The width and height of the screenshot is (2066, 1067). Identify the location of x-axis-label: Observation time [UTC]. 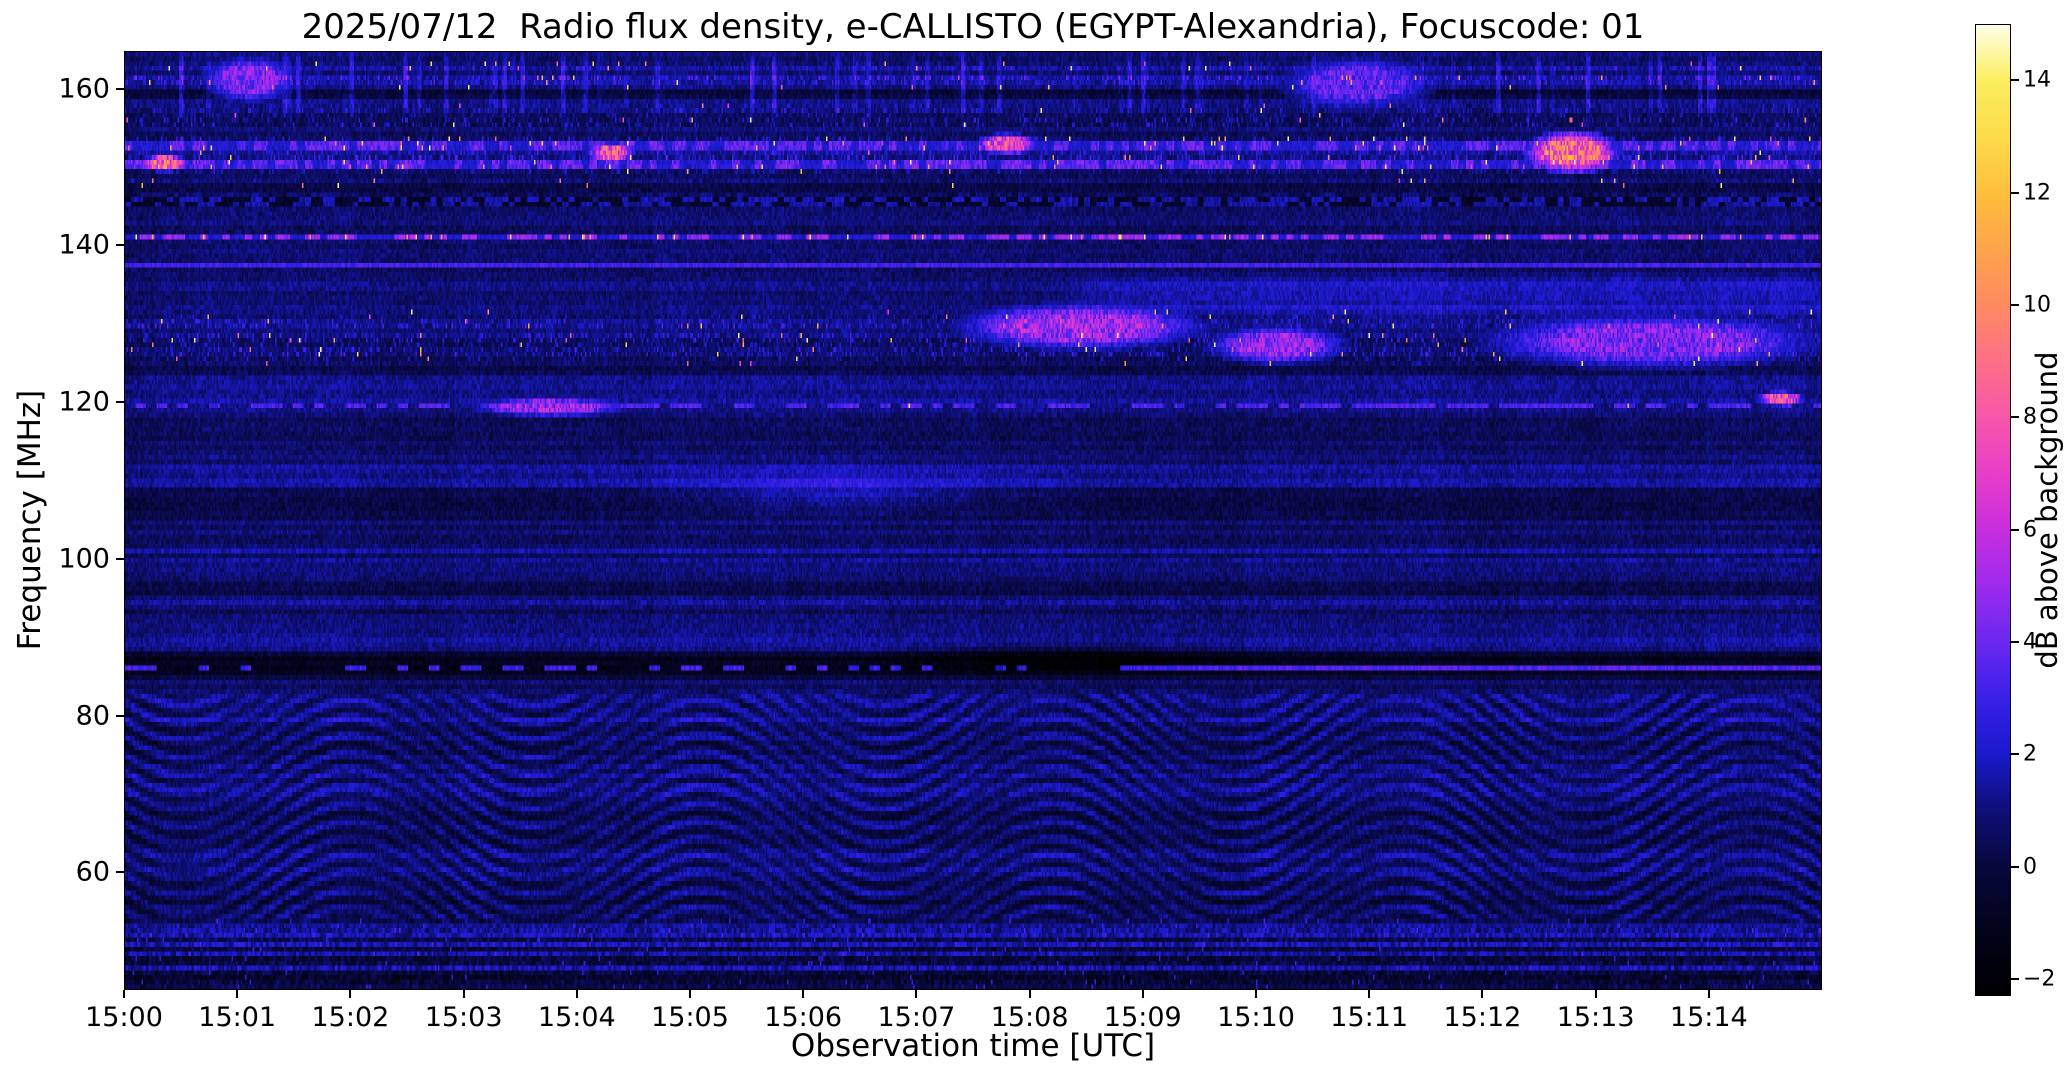
(973, 1046).